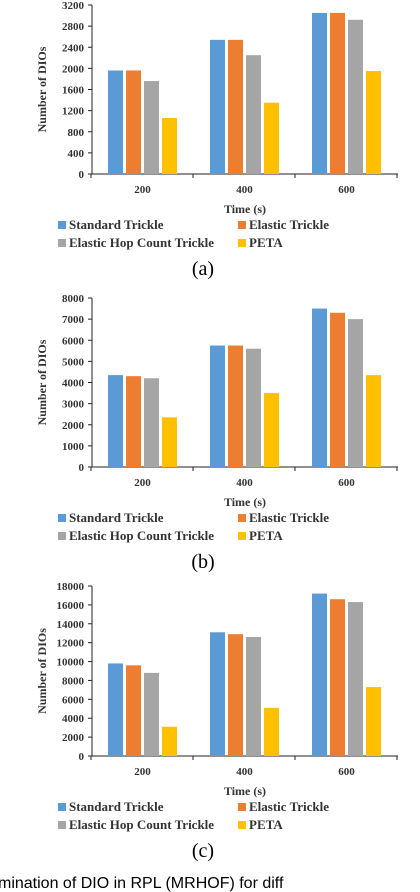 Image resolution: width=420 pixels, height=892 pixels. Describe the element at coordinates (76, 133) in the screenshot. I see `y-tick-label: 800` at that location.